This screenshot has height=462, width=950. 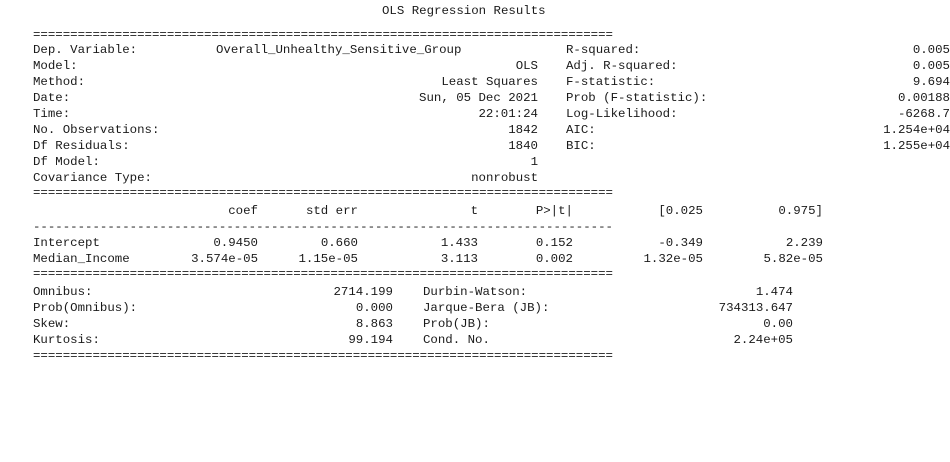 What do you see at coordinates (931, 82) in the screenshot?
I see `summary-value: 9.694` at bounding box center [931, 82].